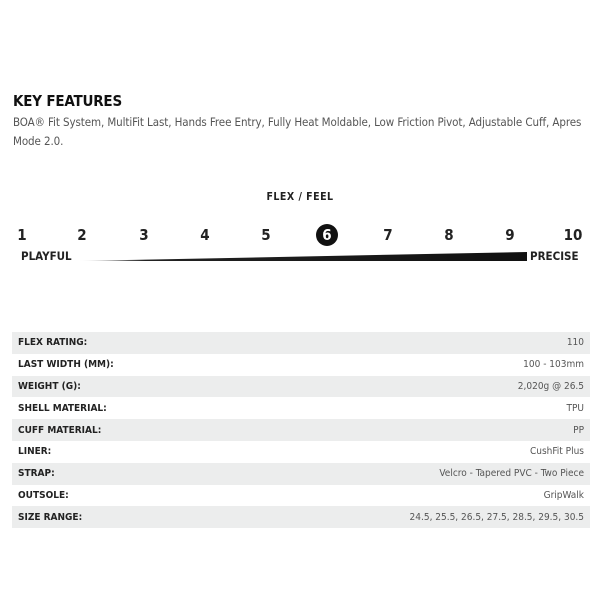  I want to click on key-features-title: KEY FEATURES, so click(67, 101).